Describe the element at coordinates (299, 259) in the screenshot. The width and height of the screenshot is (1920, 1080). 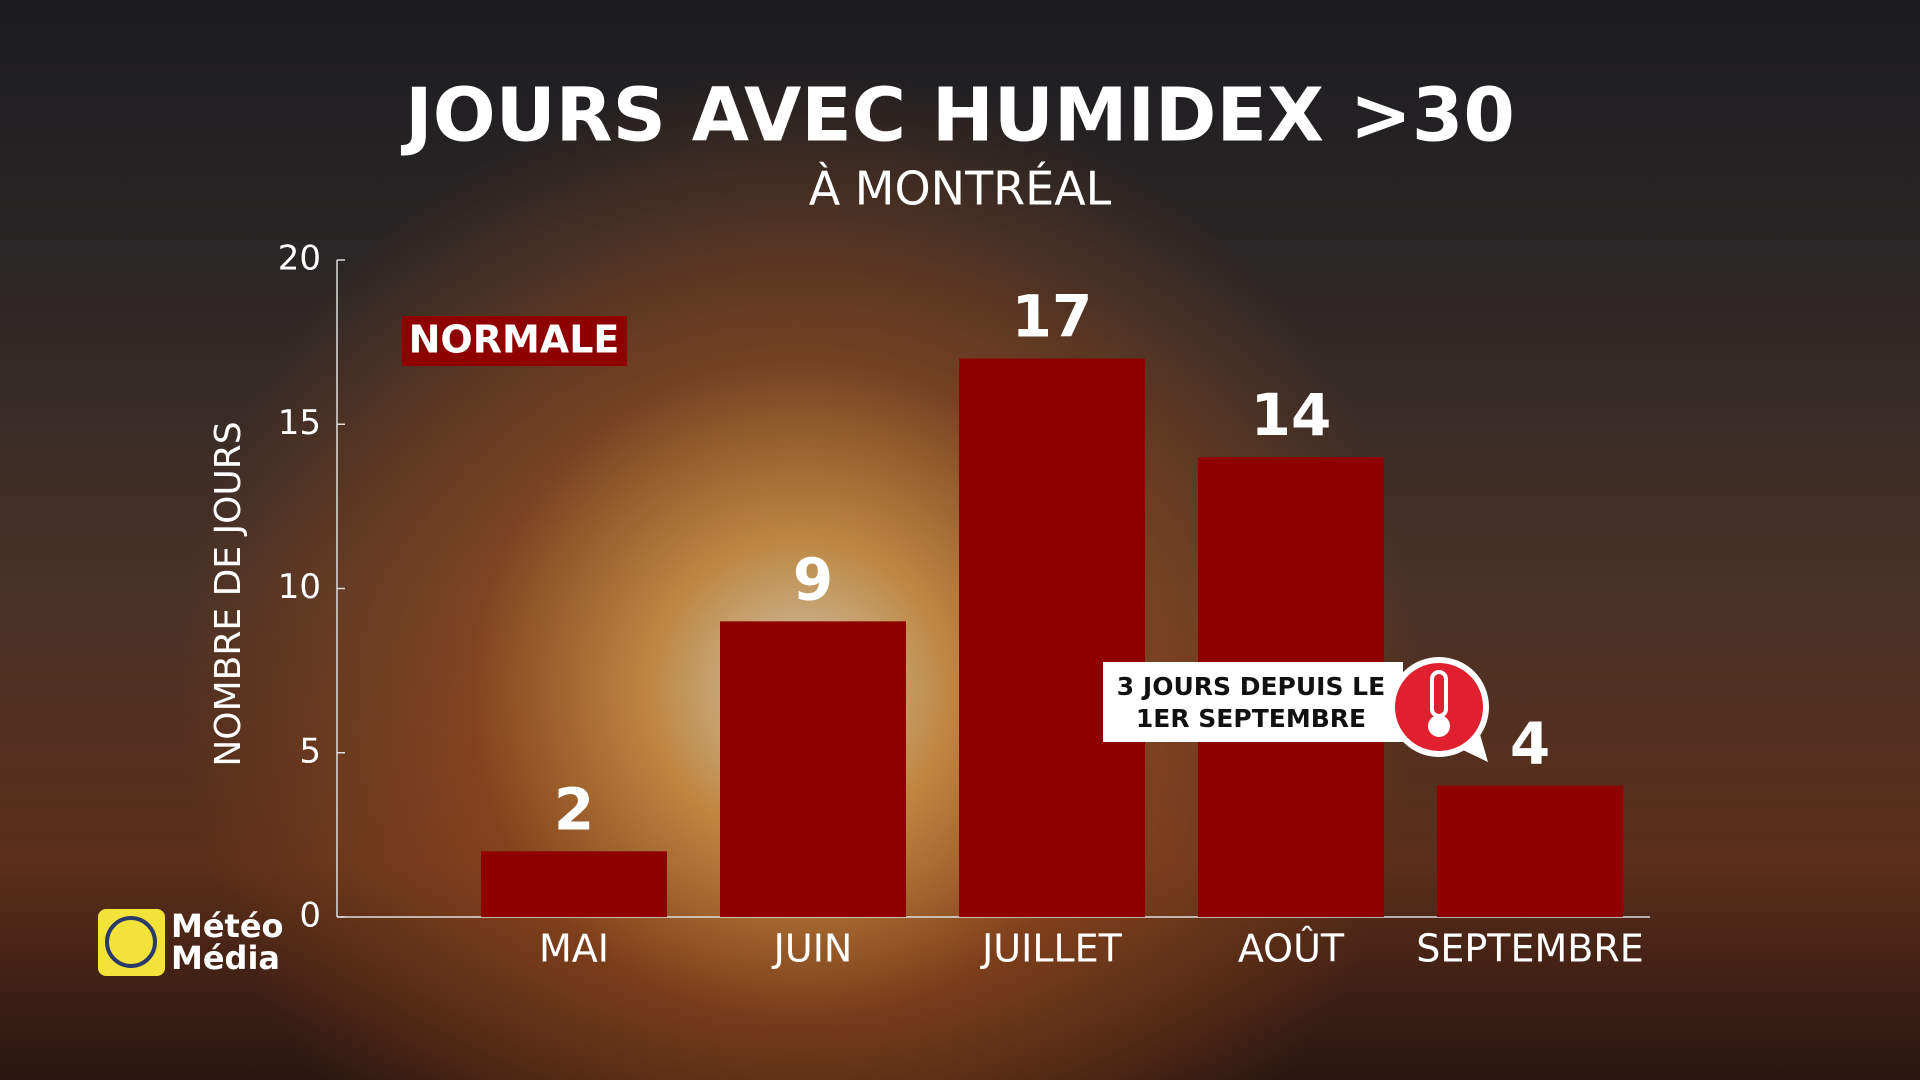
I see `y-tick-label: 20` at that location.